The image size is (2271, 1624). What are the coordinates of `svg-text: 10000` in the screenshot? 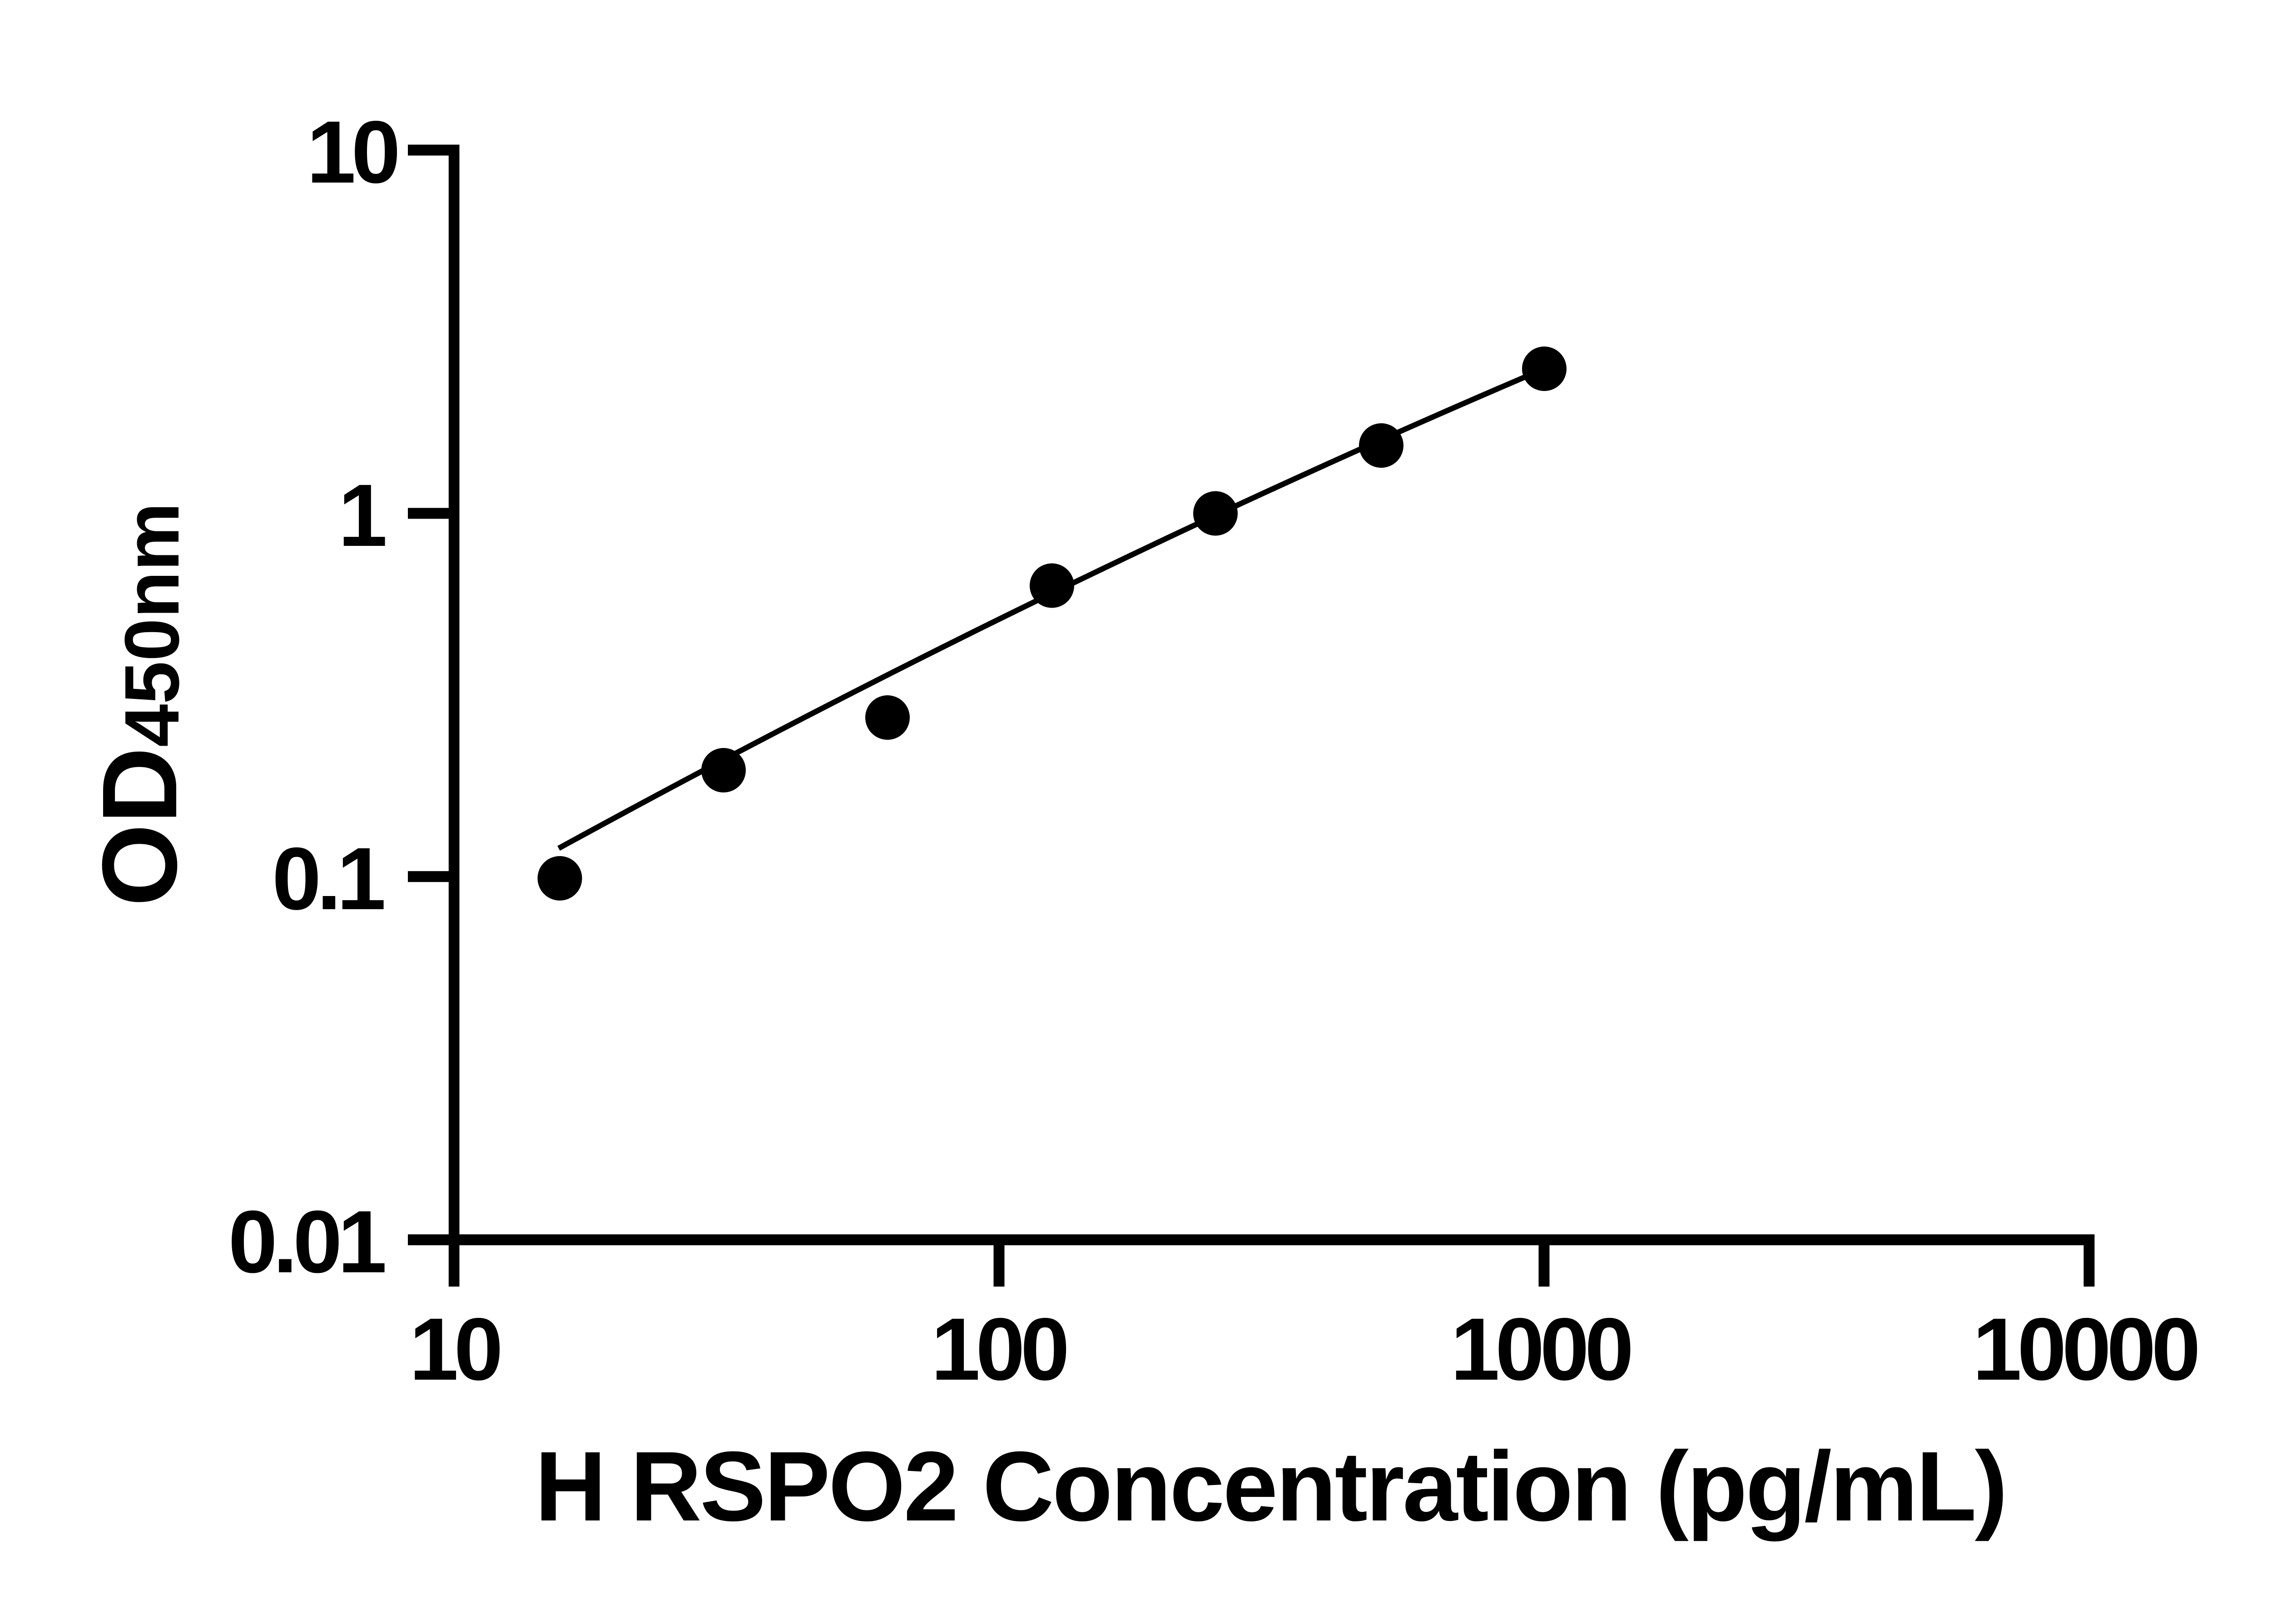 It's located at (2085, 1349).